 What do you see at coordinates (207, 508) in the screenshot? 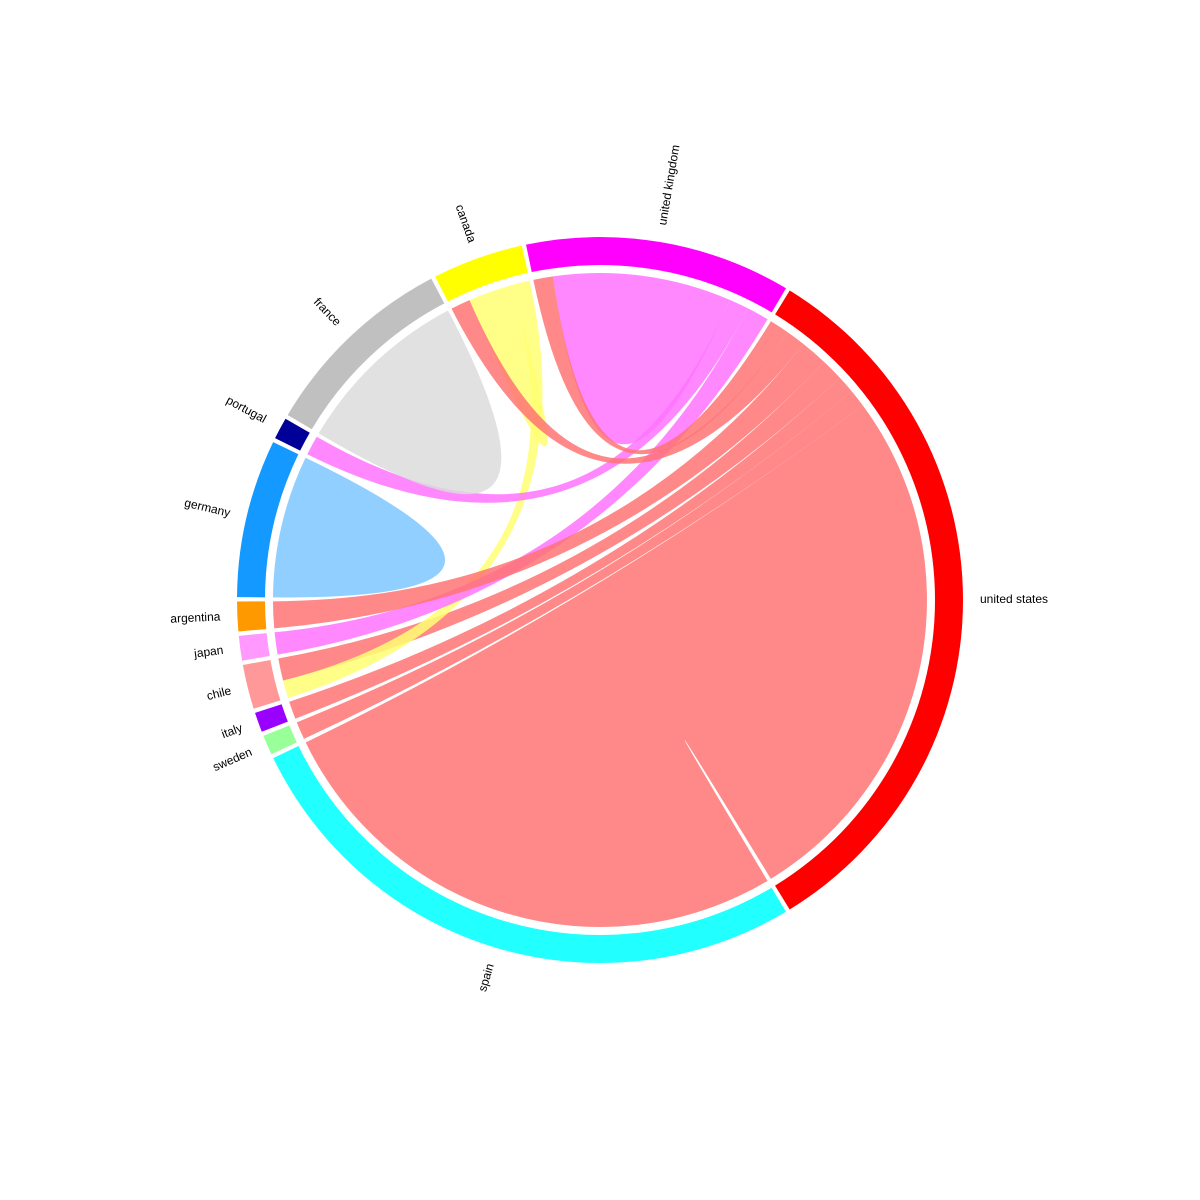
I see `label-germany: germany` at bounding box center [207, 508].